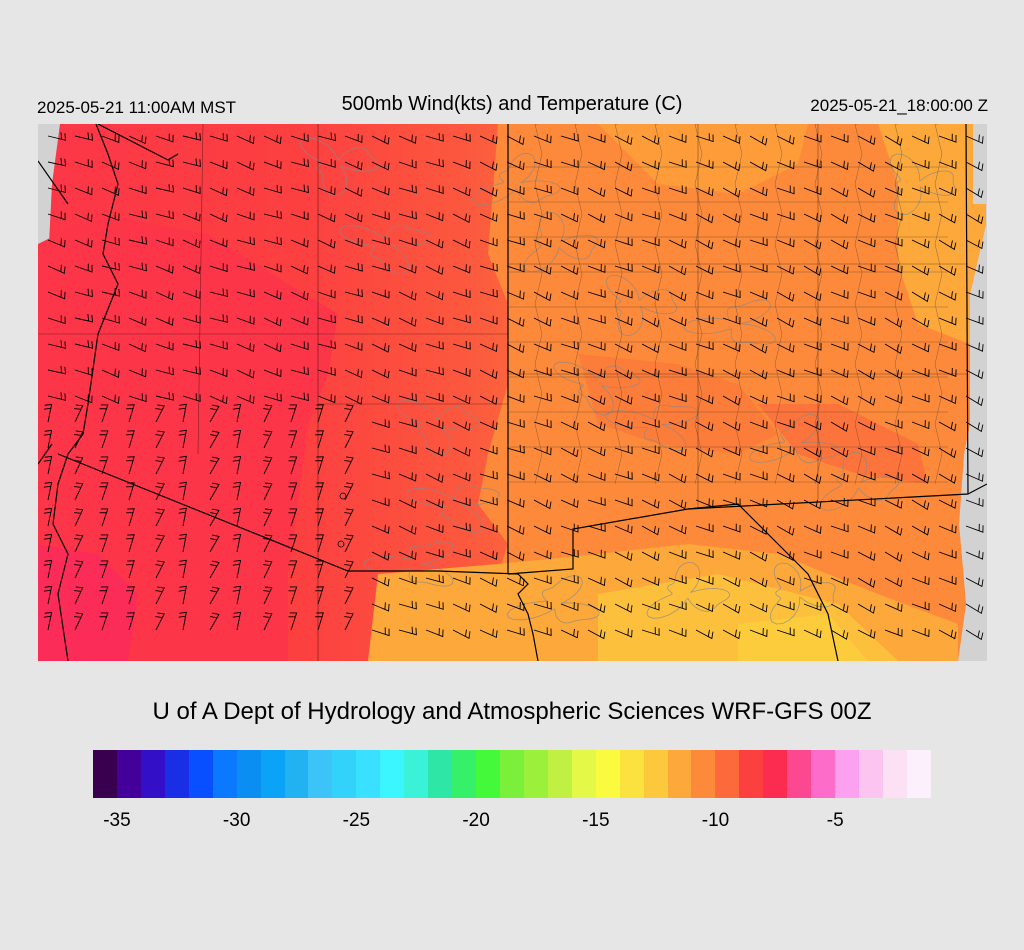  What do you see at coordinates (553, 599) in the screenshot?
I see `temperature-contour` at bounding box center [553, 599].